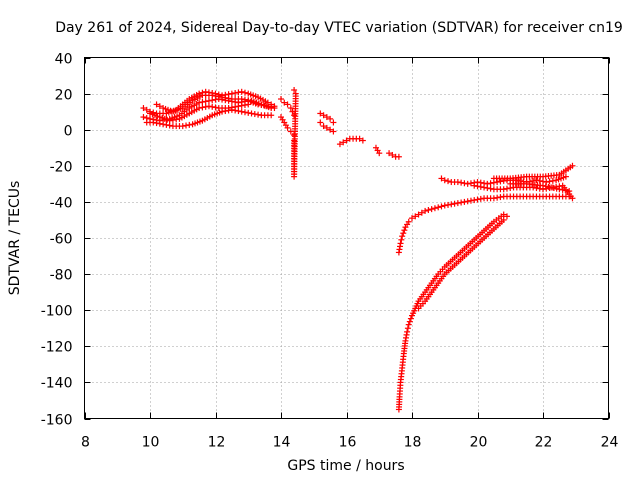 The width and height of the screenshot is (640, 480). I want to click on x-tick-label: 18, so click(413, 443).